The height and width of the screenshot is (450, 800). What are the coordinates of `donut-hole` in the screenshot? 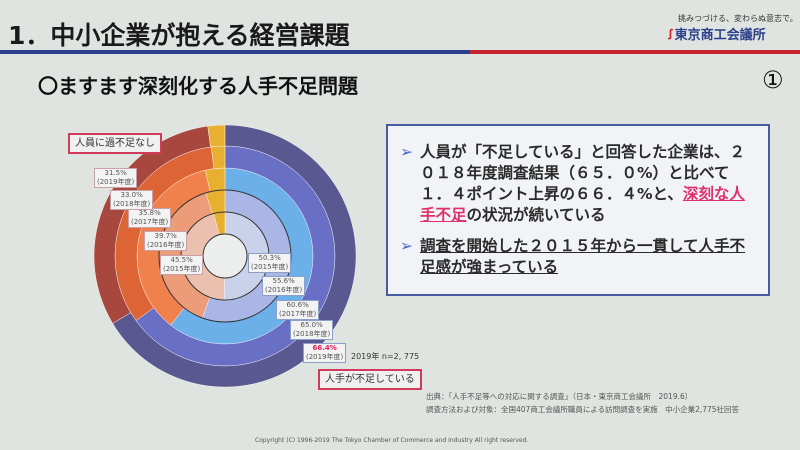 It's located at (225, 256).